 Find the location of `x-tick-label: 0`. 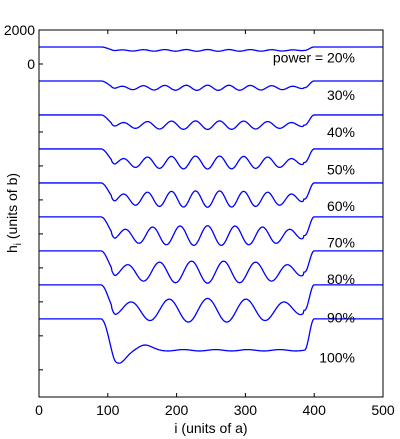

x-tick-label: 0 is located at coordinates (39, 410).